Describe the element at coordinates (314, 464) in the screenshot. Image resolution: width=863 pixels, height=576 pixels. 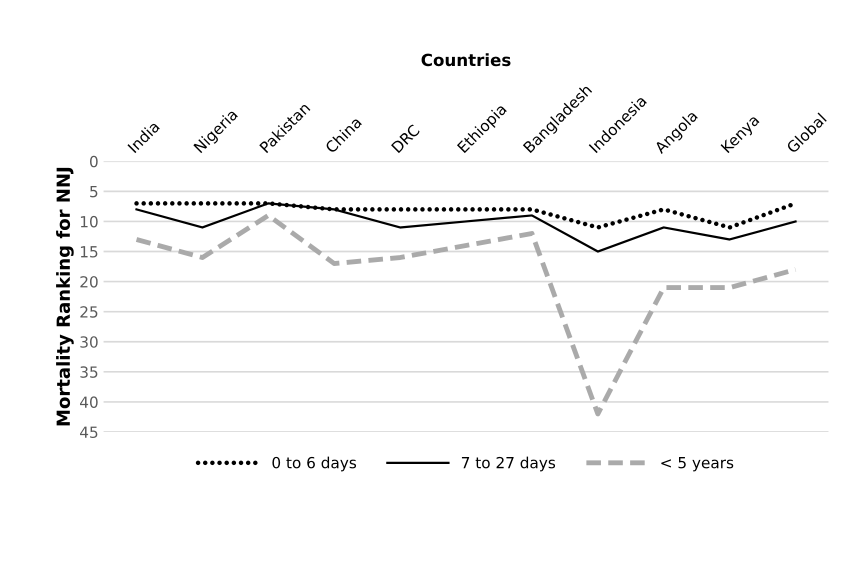
I see `legend-label: 0 to 6 days` at that location.